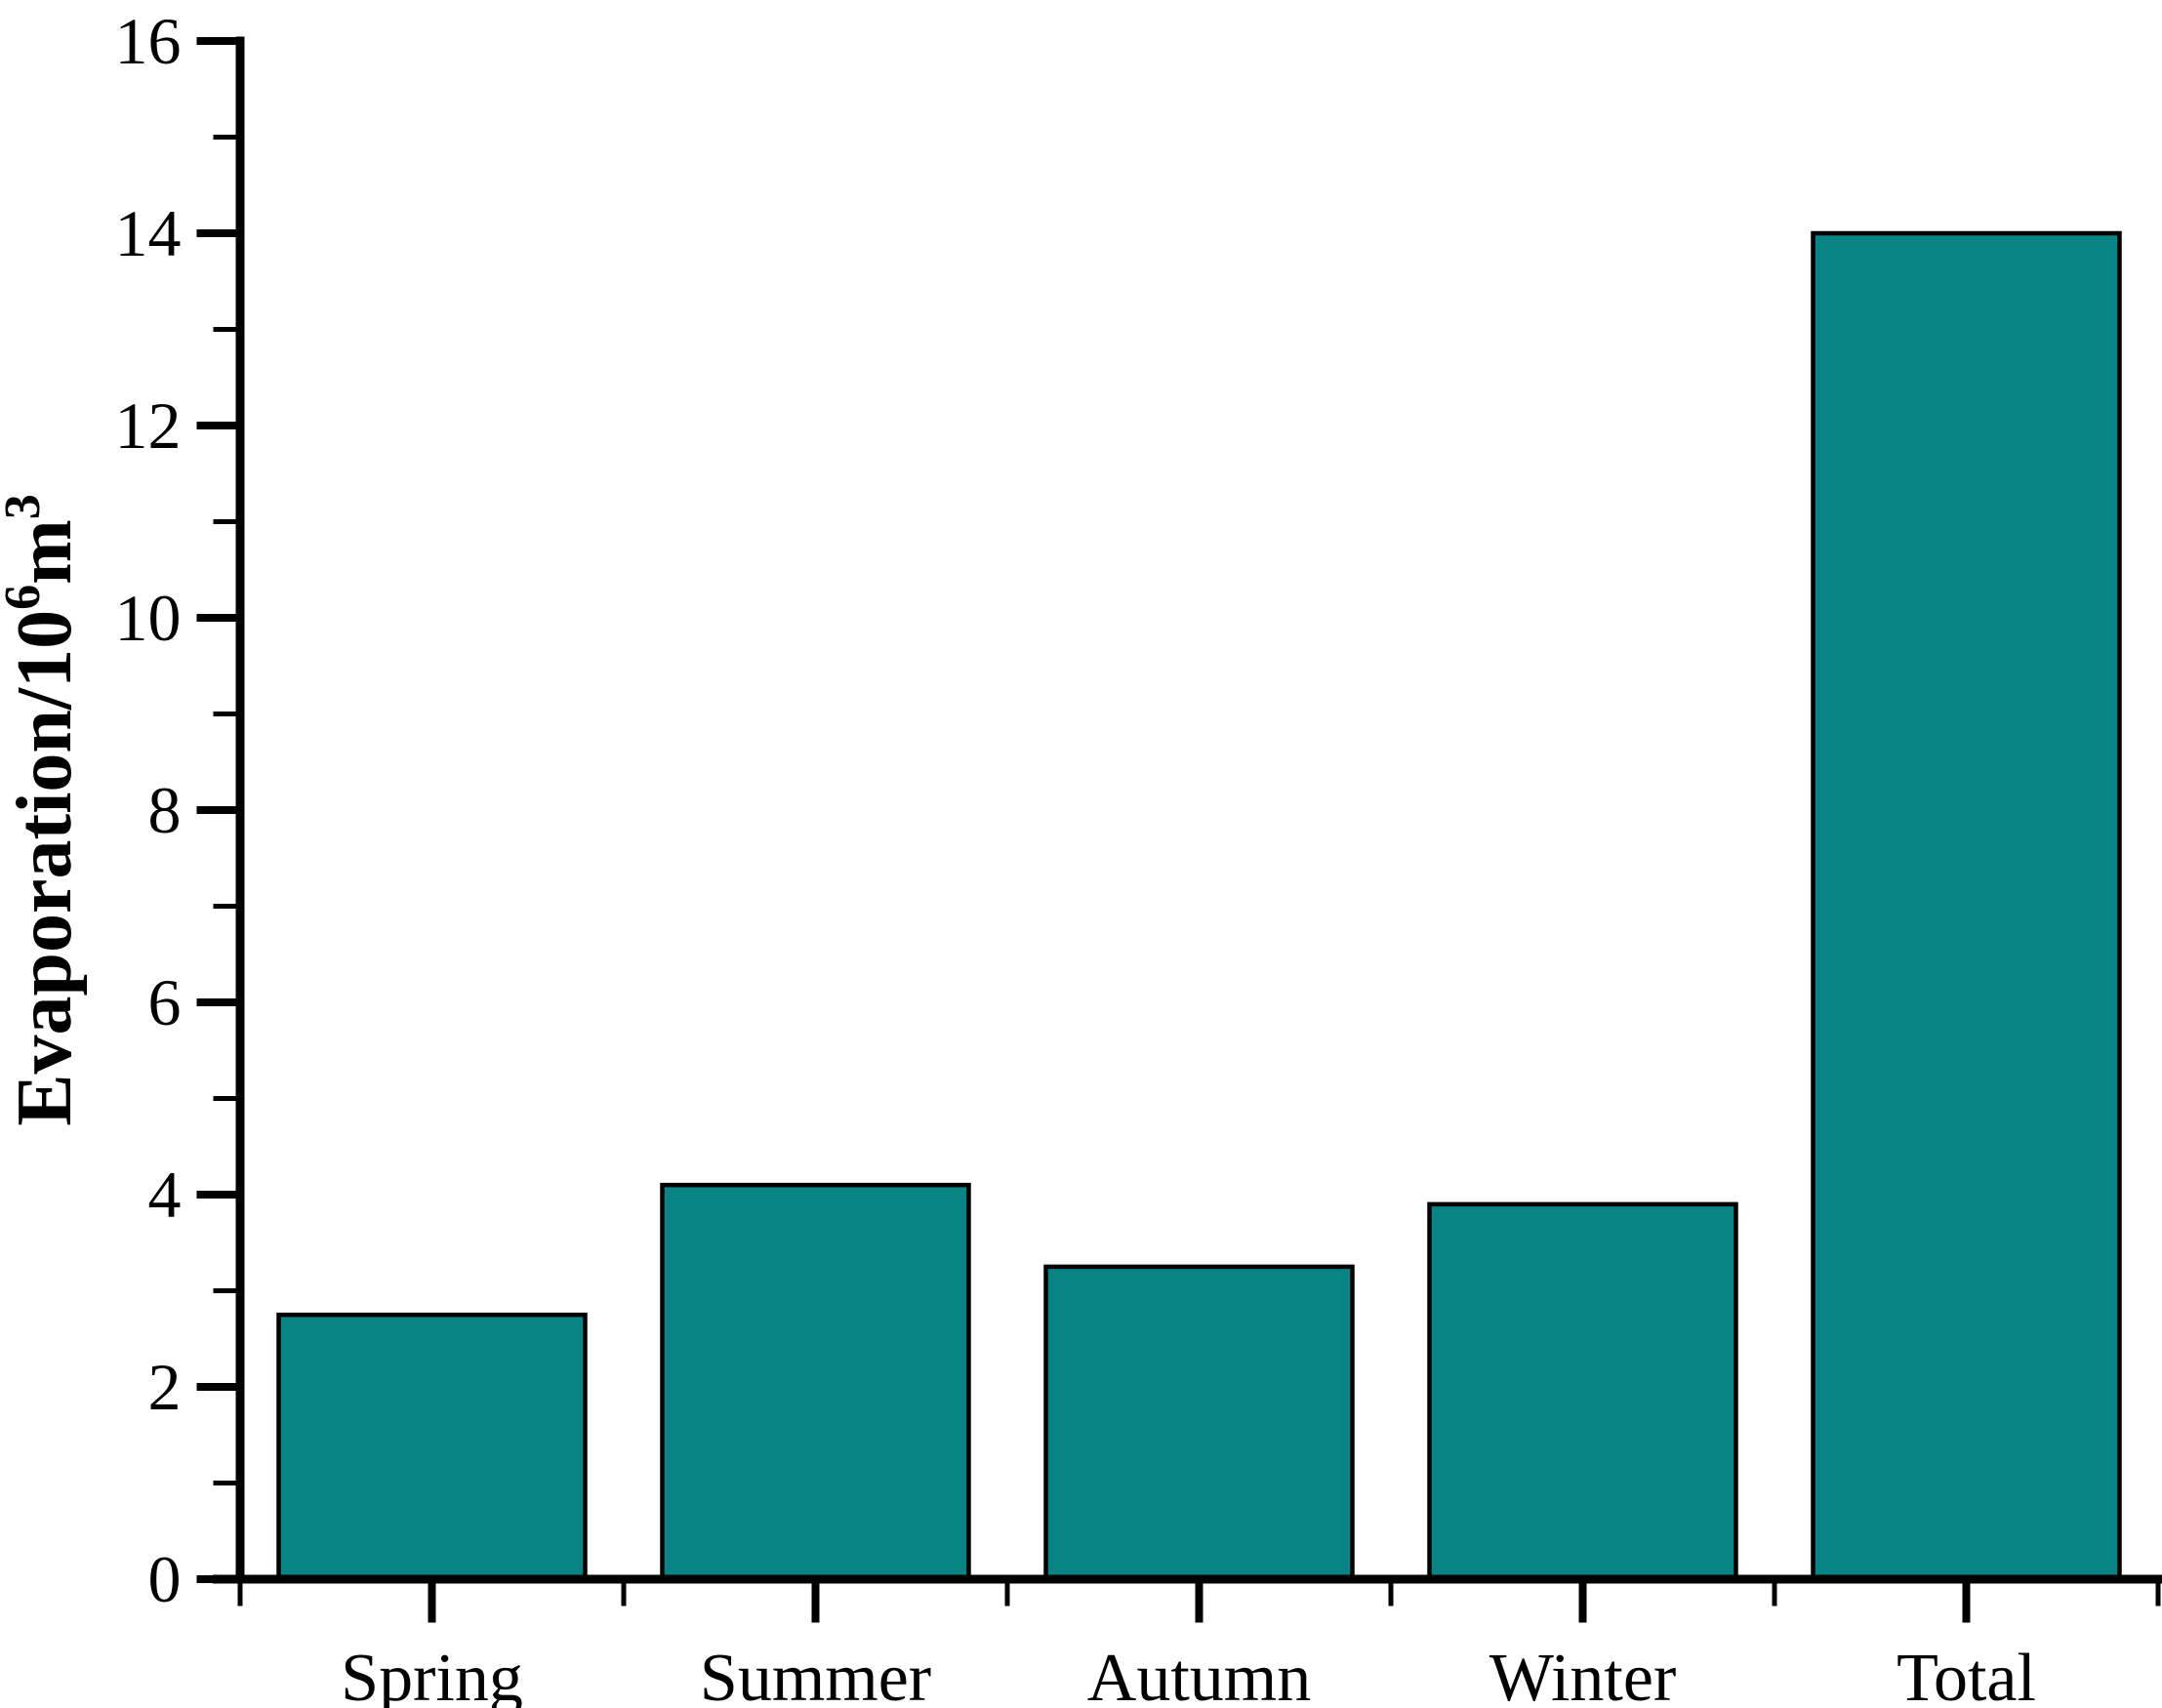  Describe the element at coordinates (148, 618) in the screenshot. I see `y-tick-label-10: 10` at that location.